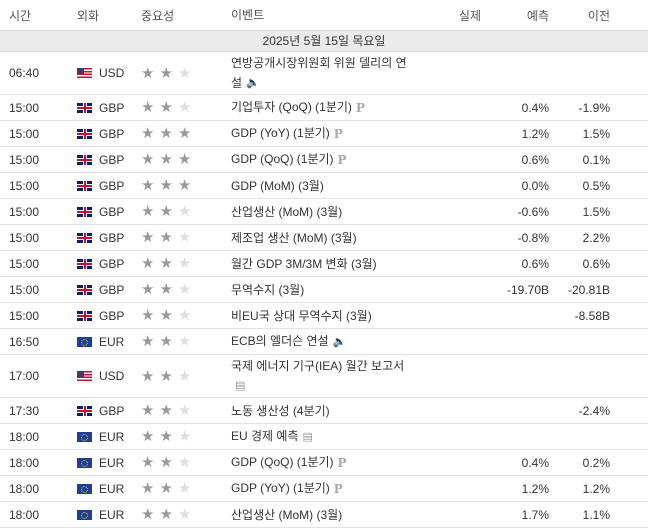  I want to click on table-row: 15:00 GBP ★ ★ ★ 무역수지 (3월) -19.70B -20.81B, so click(324, 290).